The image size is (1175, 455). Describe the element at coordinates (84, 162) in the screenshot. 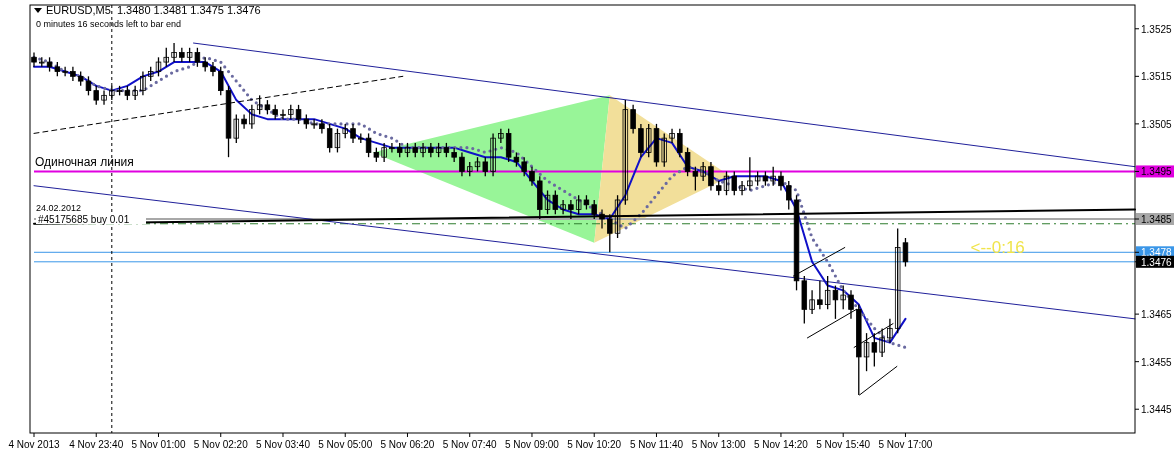

I see `ref-line-label: Одиночная линия` at that location.